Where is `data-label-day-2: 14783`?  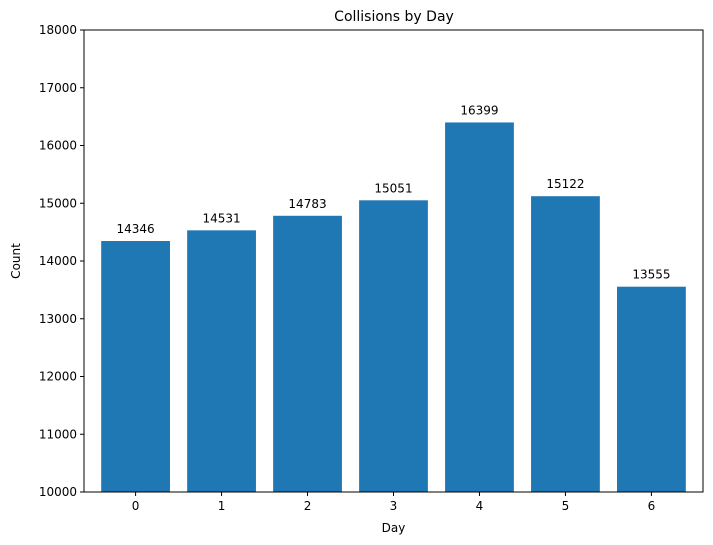
data-label-day-2: 14783 is located at coordinates (307, 204).